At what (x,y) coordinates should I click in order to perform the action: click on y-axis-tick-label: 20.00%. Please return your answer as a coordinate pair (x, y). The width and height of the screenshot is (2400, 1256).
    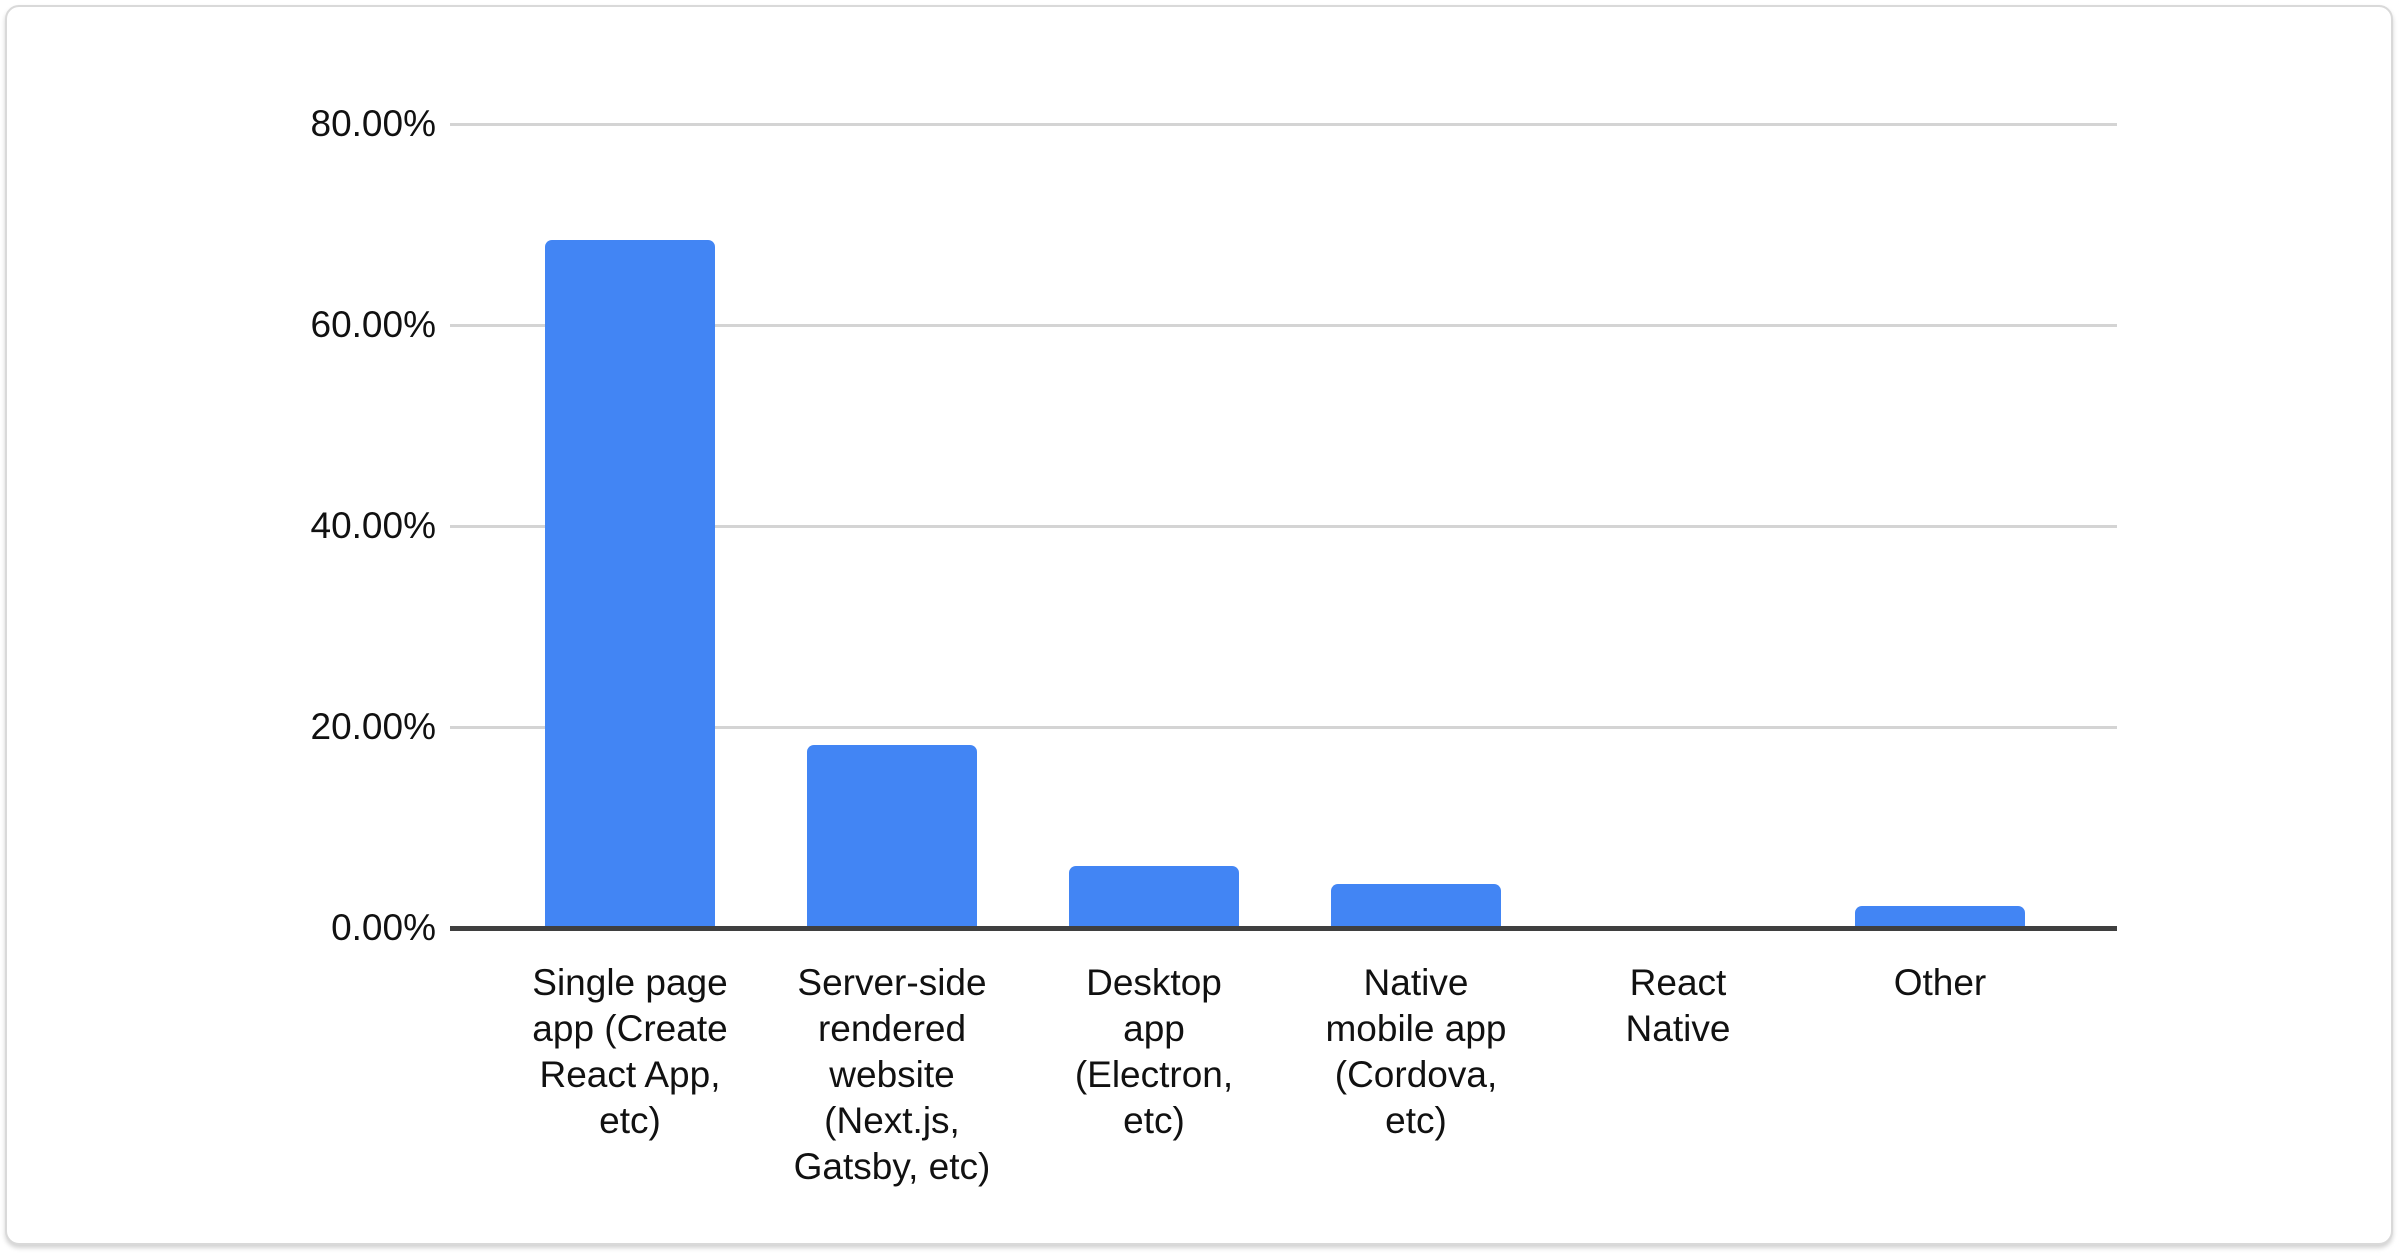
    Looking at the image, I should click on (373, 726).